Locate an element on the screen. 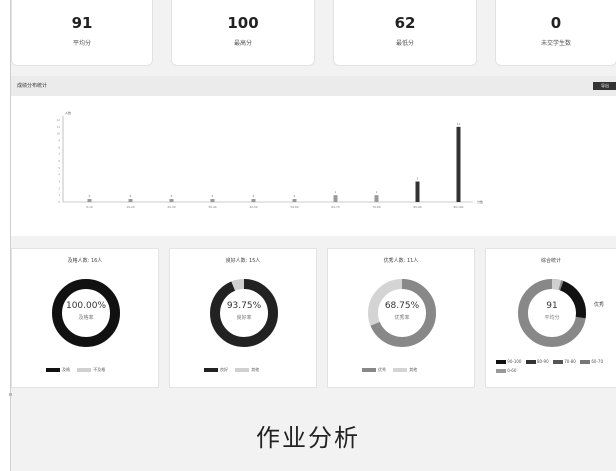  y-tick-label: 9 is located at coordinates (59, 141).